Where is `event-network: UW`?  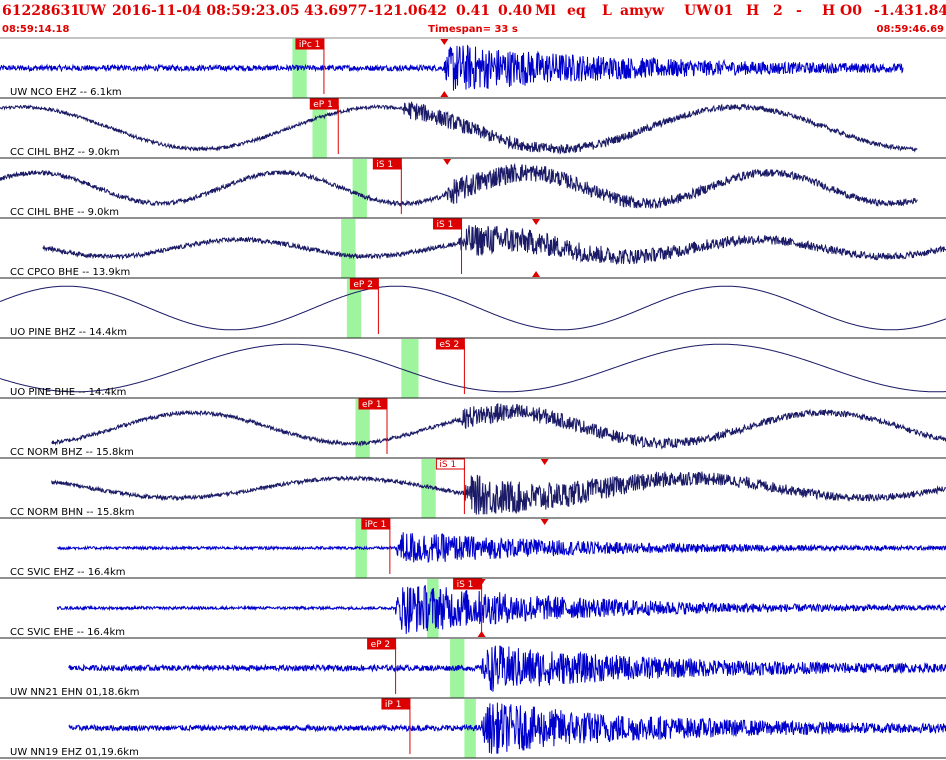 event-network: UW is located at coordinates (92, 11).